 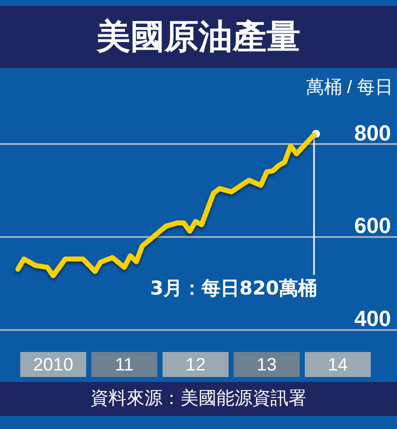 What do you see at coordinates (124, 364) in the screenshot?
I see `x-tick-label: 11` at bounding box center [124, 364].